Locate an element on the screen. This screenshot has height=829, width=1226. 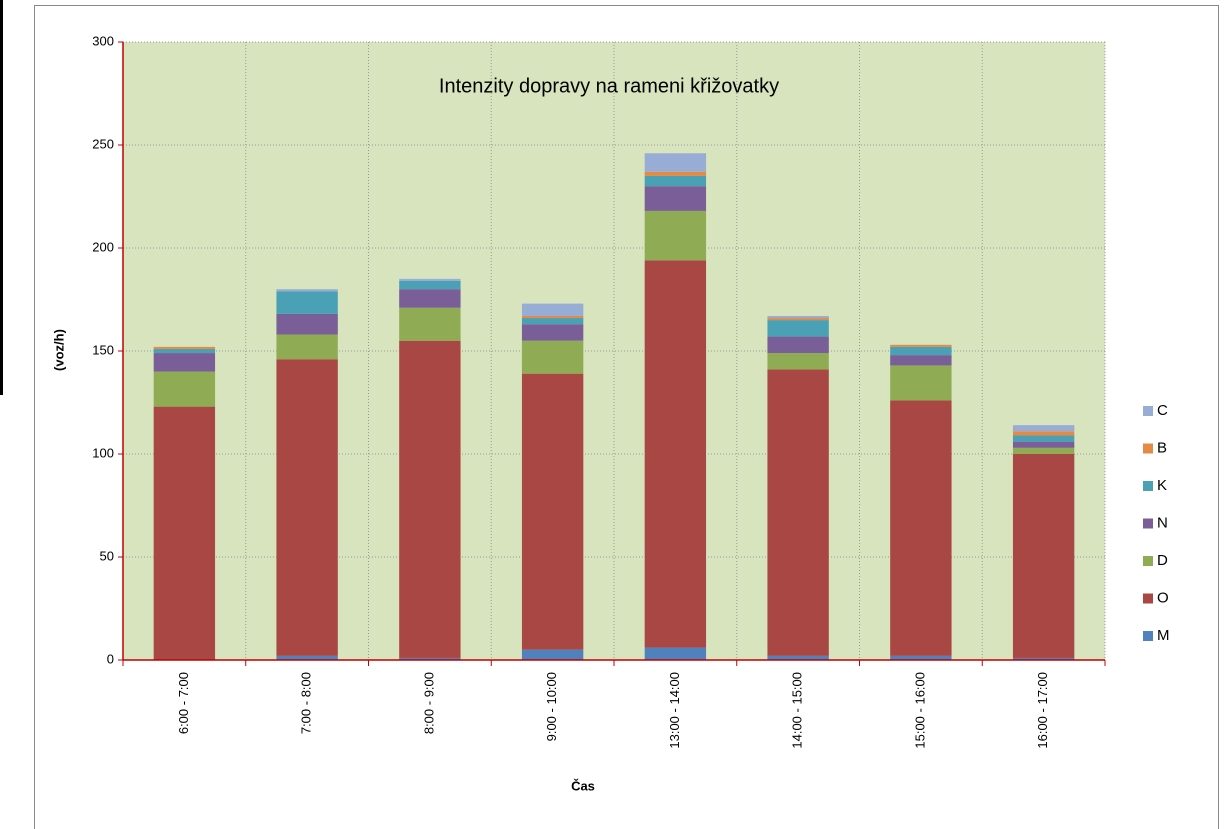
legend-label: M is located at coordinates (1163, 635).